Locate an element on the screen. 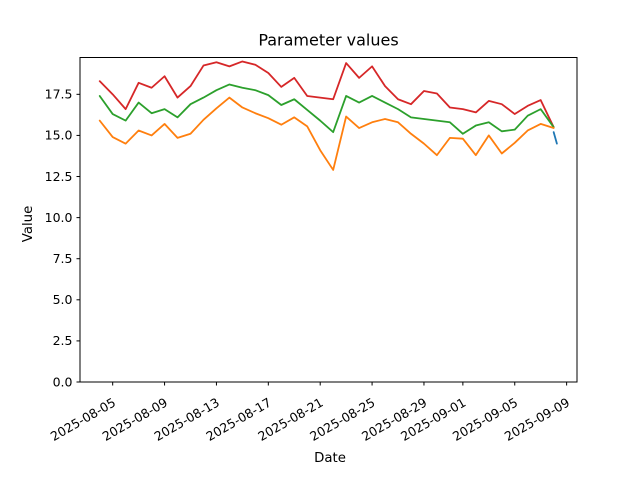  red-series-line is located at coordinates (326, 94).